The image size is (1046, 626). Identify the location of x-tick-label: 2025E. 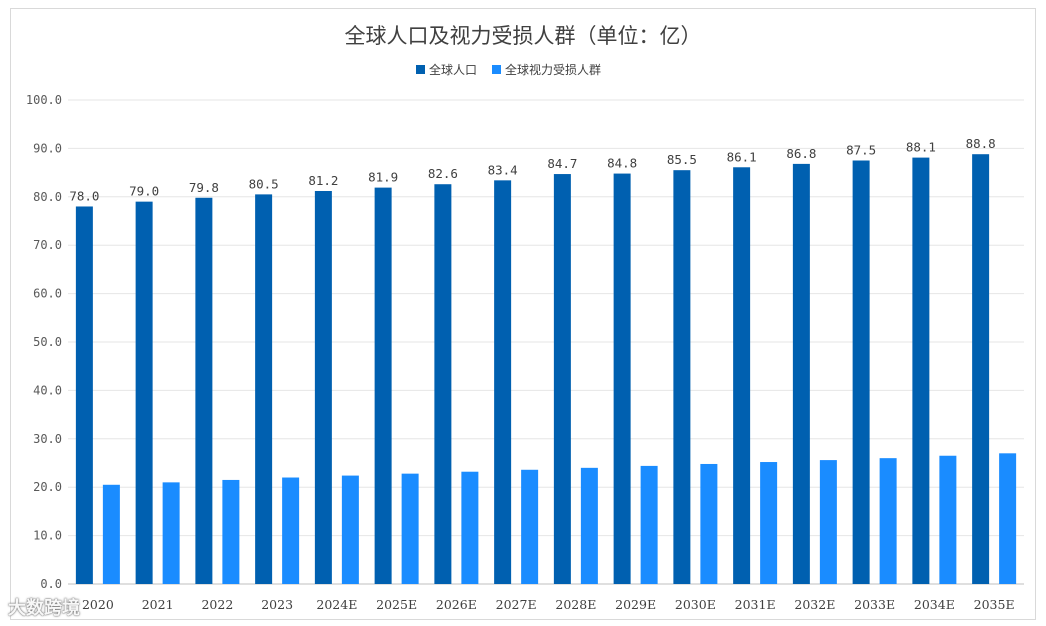
(396, 604).